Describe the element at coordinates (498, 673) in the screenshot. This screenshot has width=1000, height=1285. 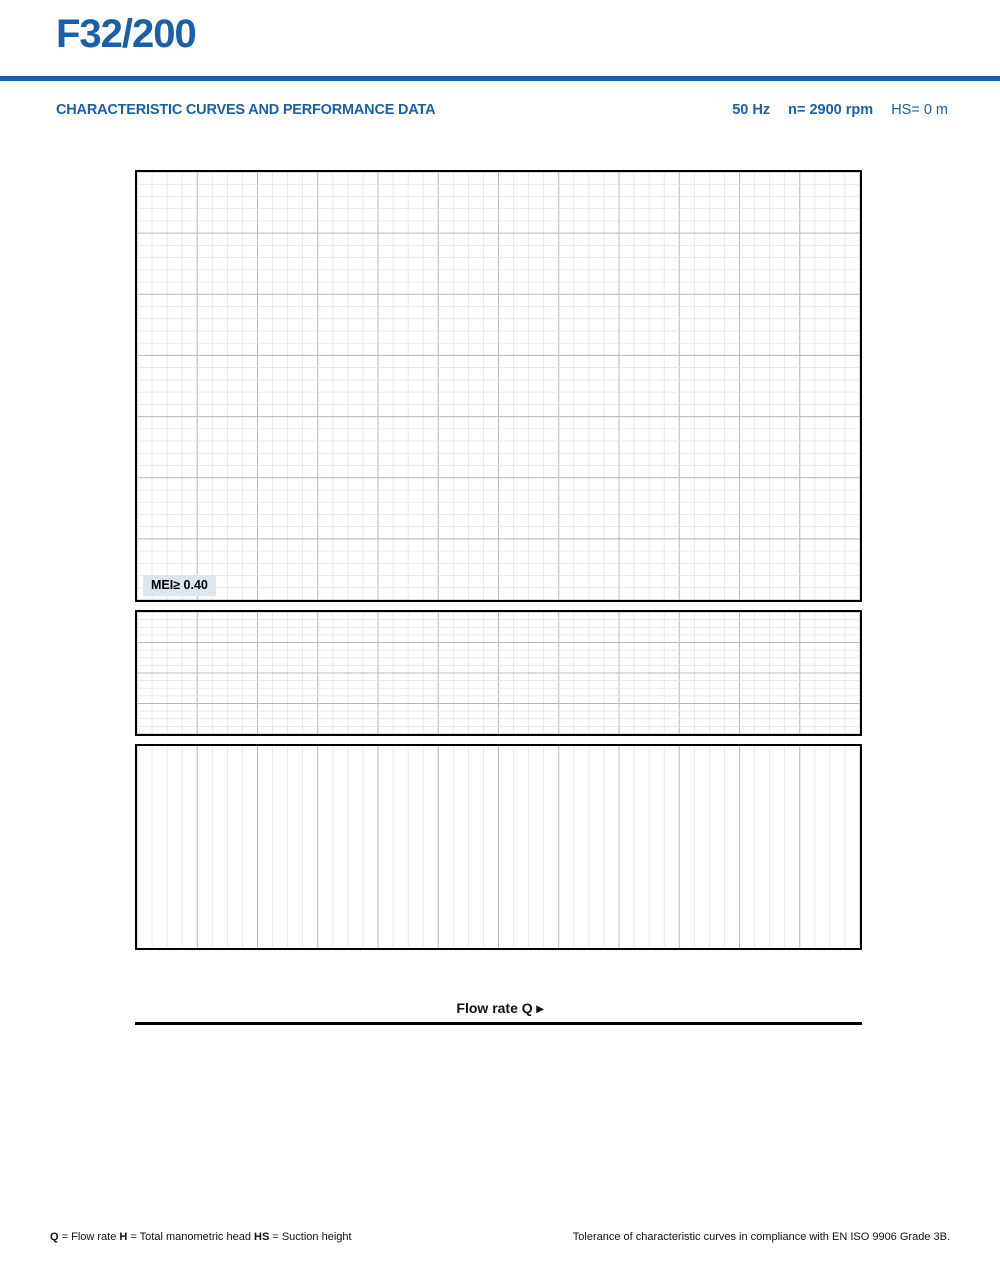
I see `npsh-chart` at that location.